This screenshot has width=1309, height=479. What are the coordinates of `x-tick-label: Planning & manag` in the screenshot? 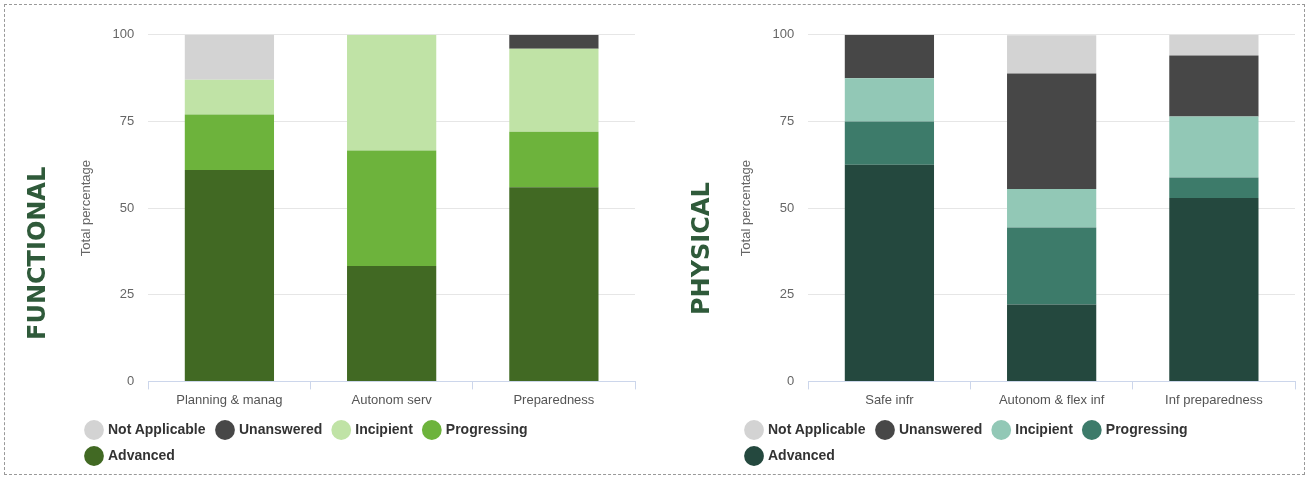 It's located at (229, 399).